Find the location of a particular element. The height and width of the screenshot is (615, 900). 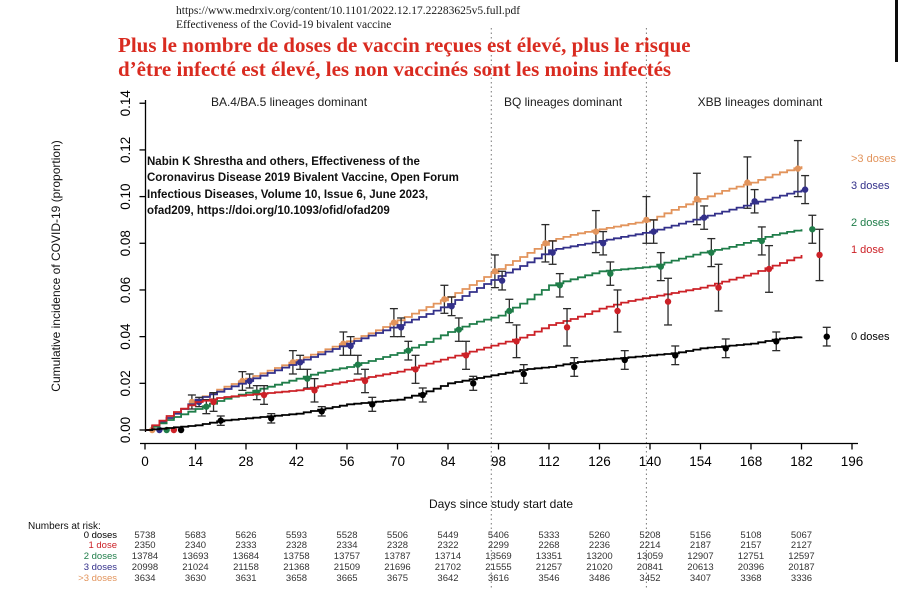

nar-value: 3642 is located at coordinates (448, 578).